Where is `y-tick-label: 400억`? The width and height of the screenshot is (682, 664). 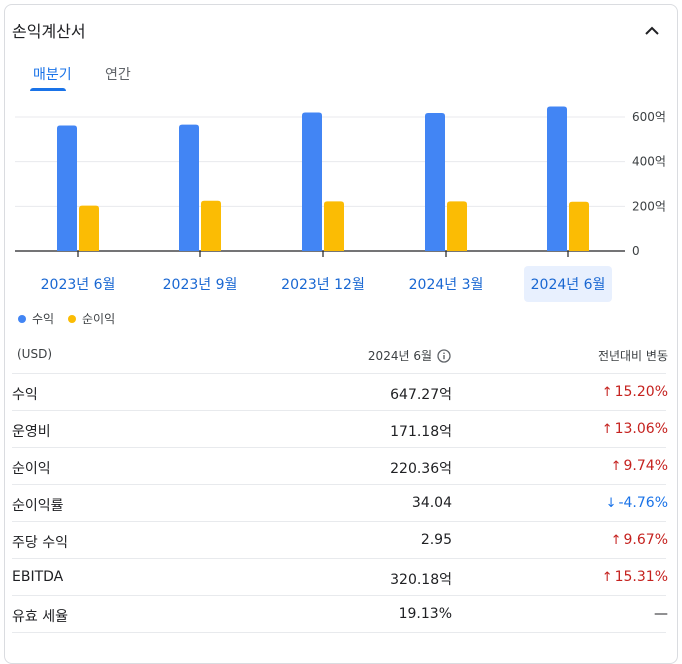
y-tick-label: 400억 is located at coordinates (649, 162).